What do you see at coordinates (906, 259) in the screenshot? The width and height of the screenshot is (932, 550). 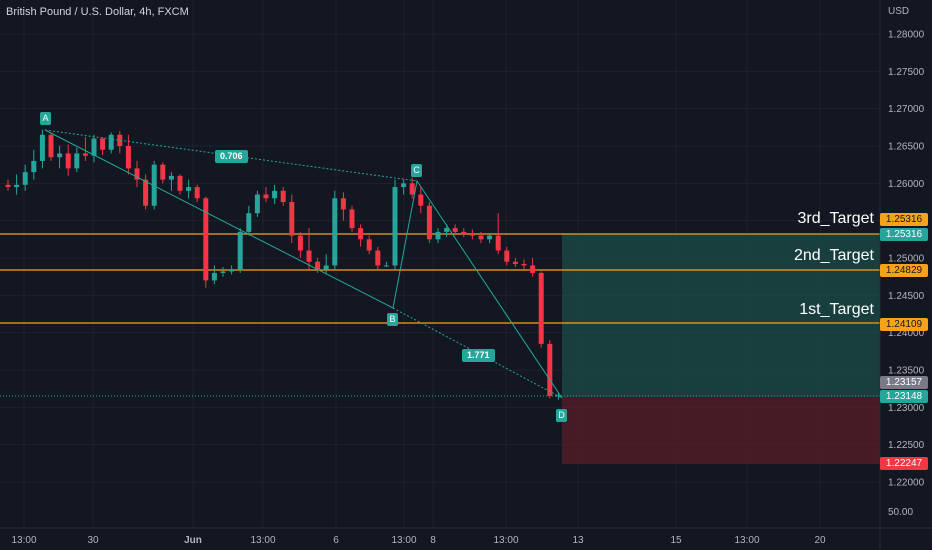 I see `price-tick-label: 1.25000` at bounding box center [906, 259].